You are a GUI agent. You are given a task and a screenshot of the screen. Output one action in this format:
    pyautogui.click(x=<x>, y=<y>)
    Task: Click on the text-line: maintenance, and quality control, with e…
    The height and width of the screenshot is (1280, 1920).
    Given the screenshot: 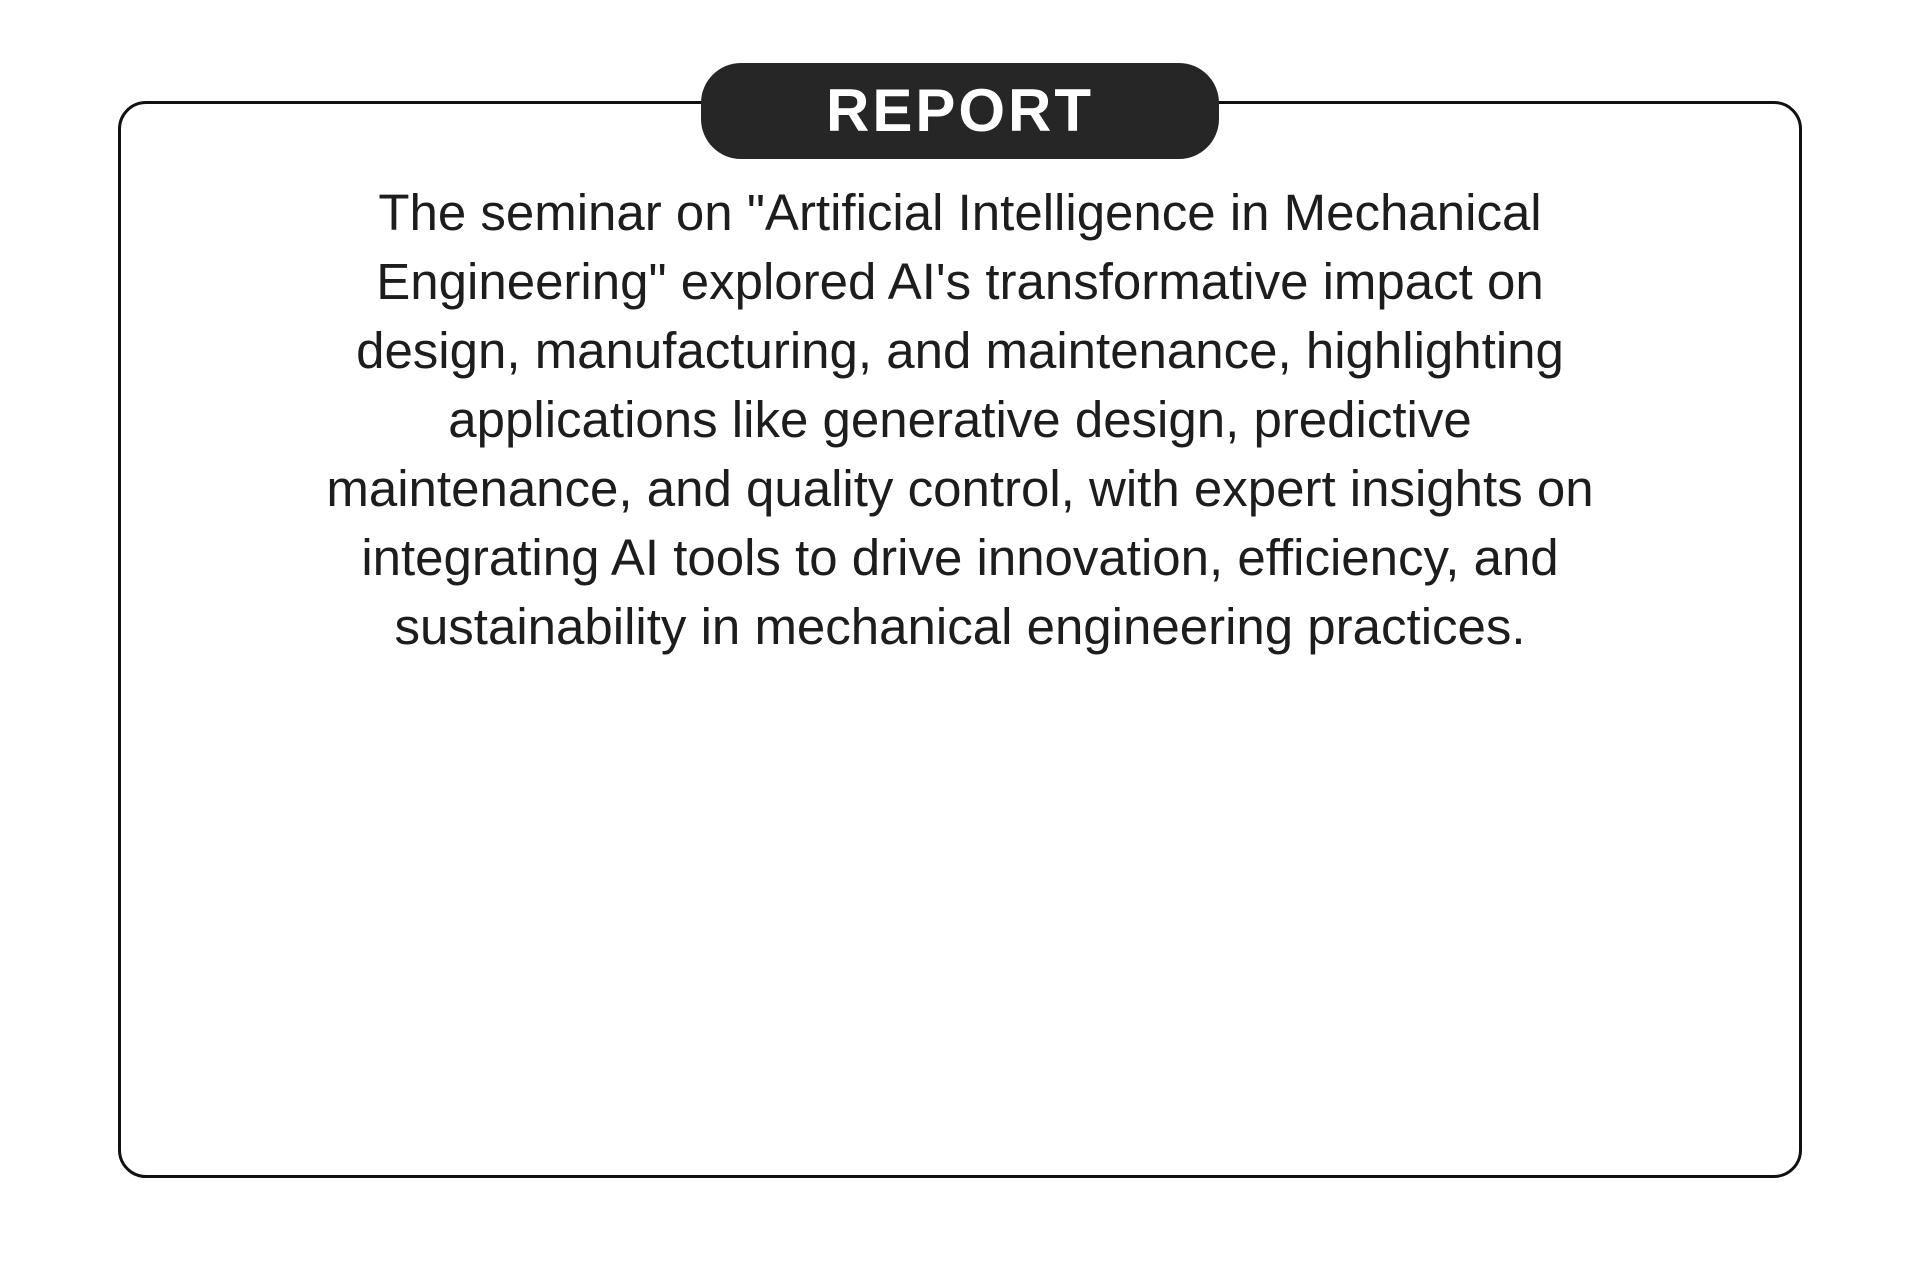 What is the action you would take?
    pyautogui.click(x=960, y=488)
    